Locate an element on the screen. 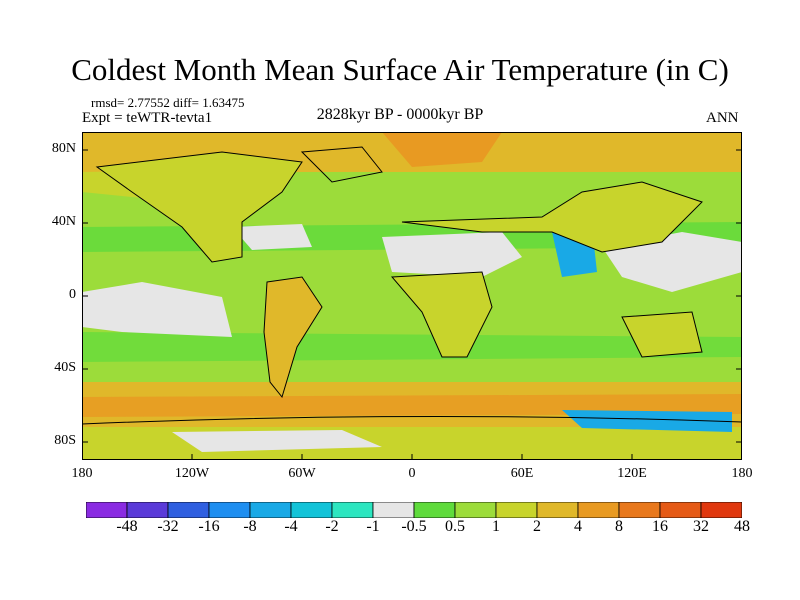  australia-field is located at coordinates (662, 334).